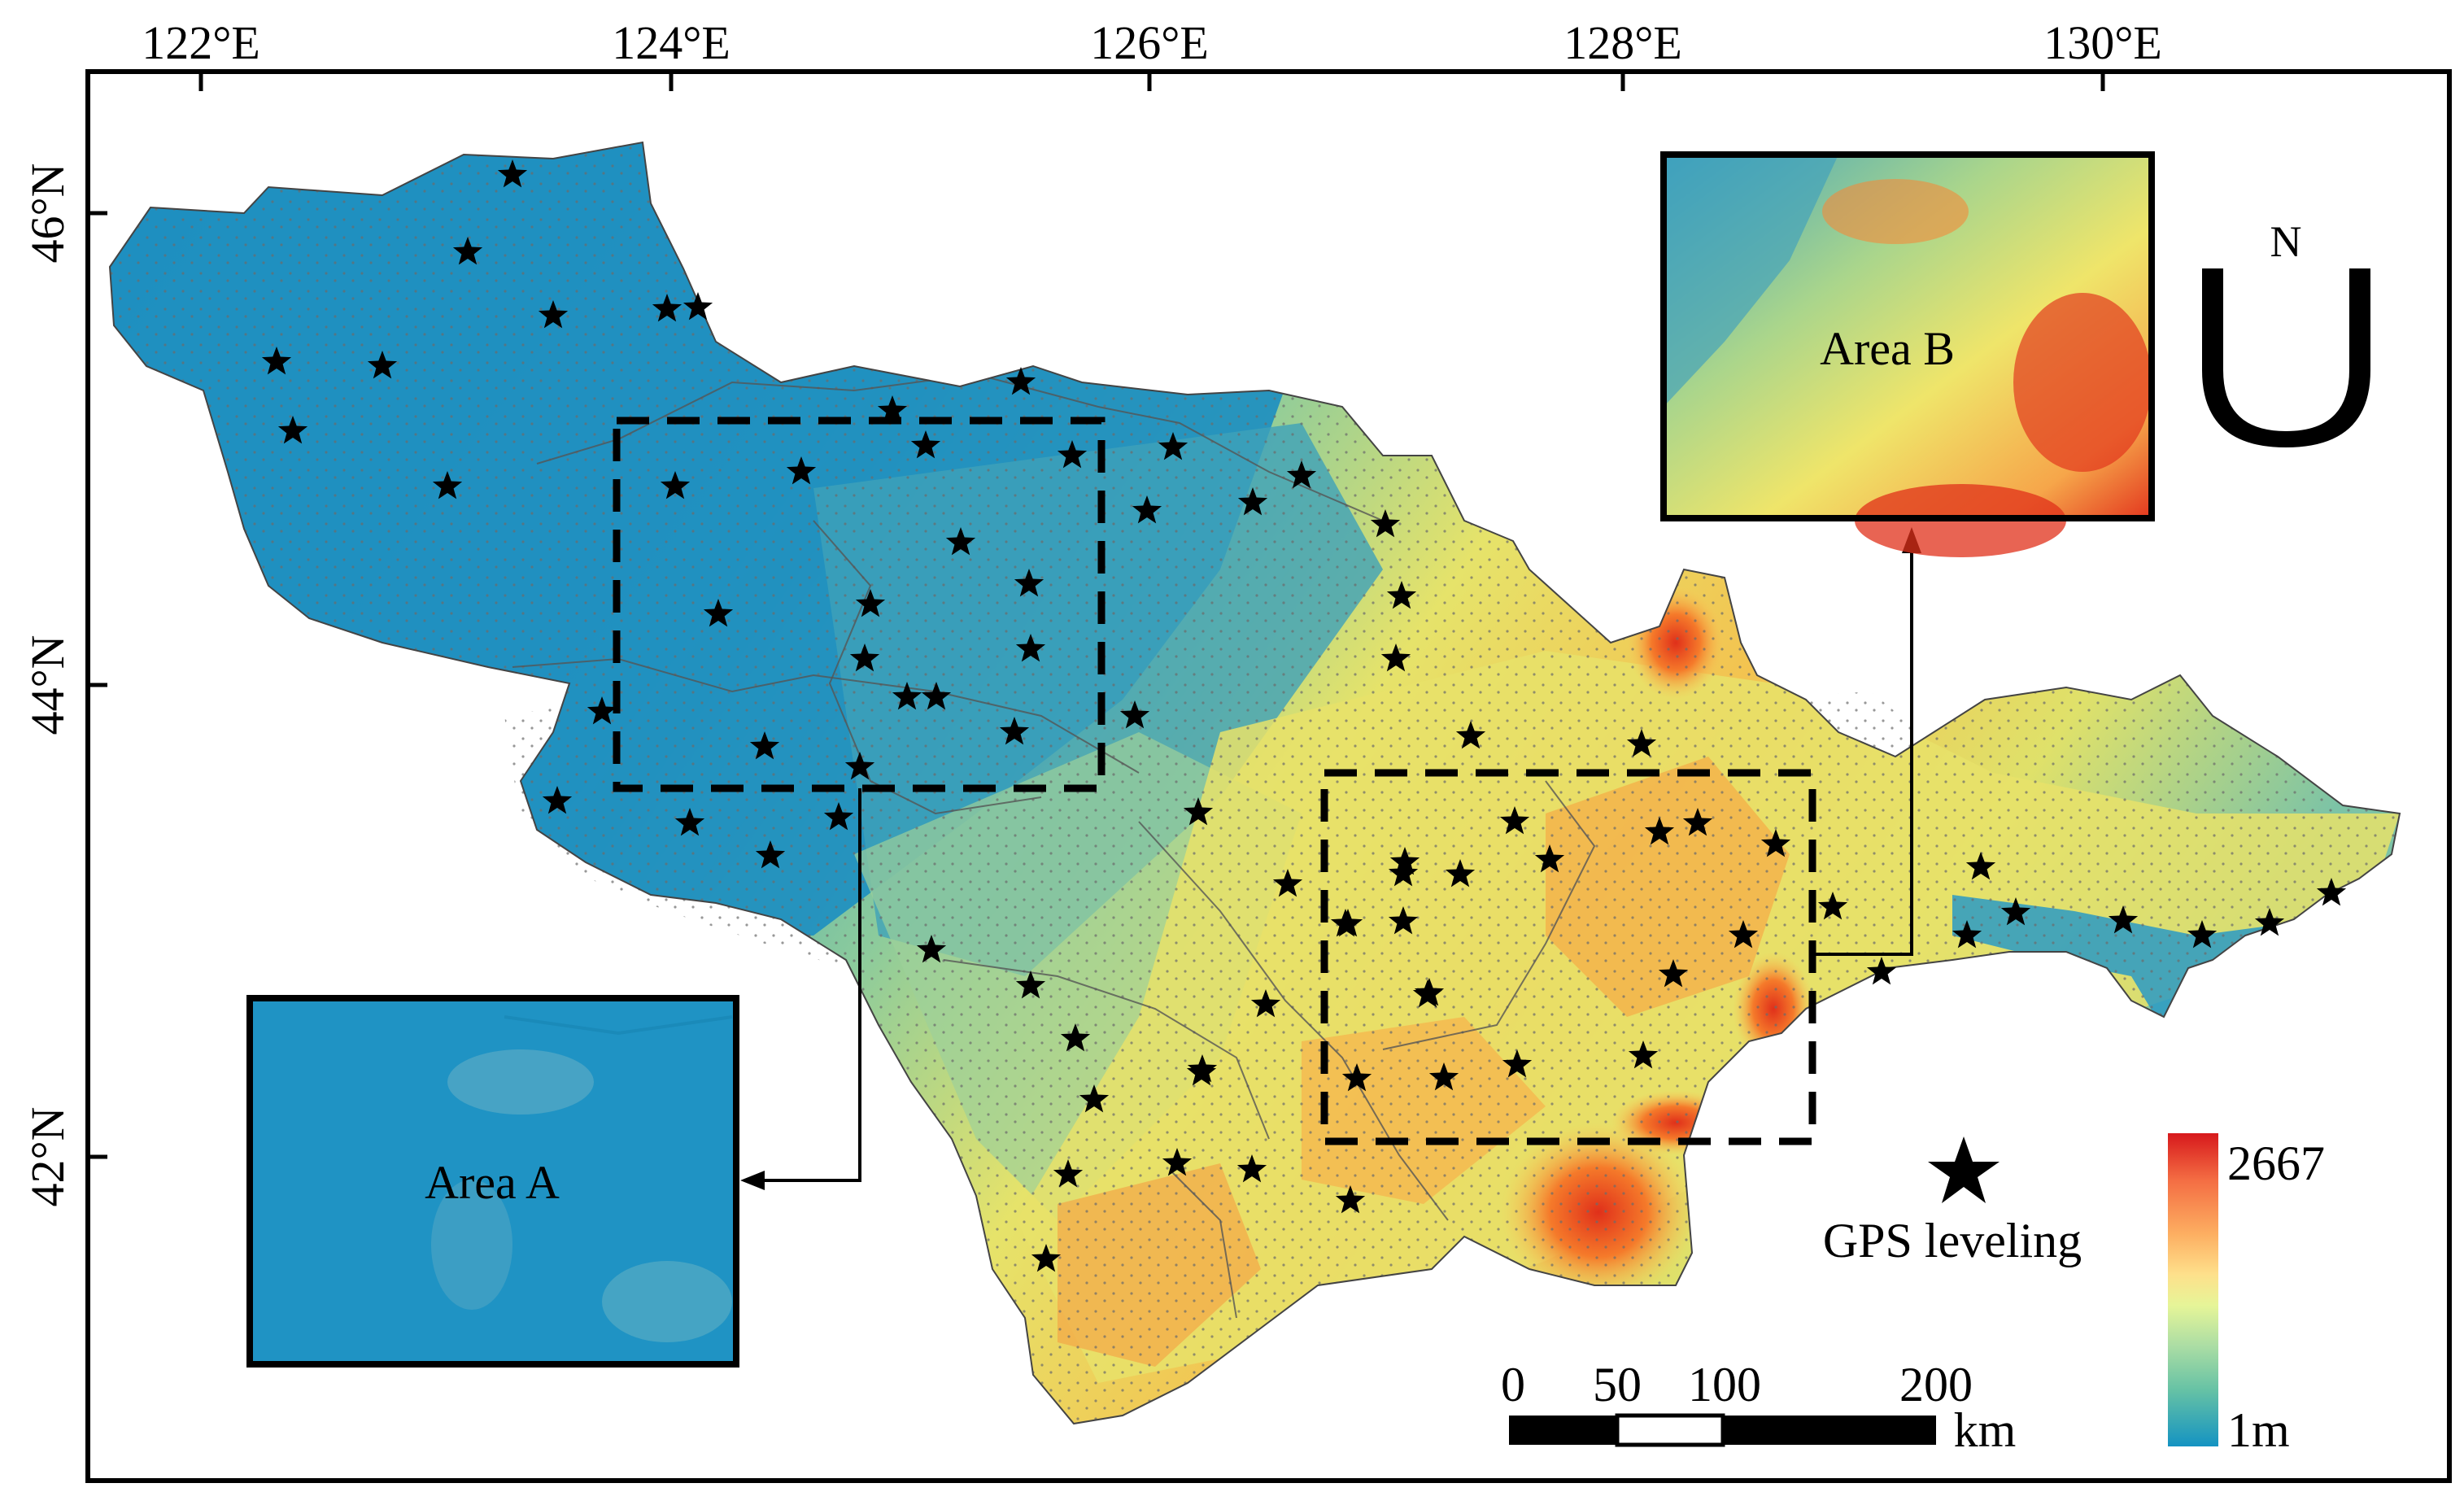 This screenshot has height=1505, width=2464. Describe the element at coordinates (1623, 42) in the screenshot. I see `lon-label: 128°E` at that location.